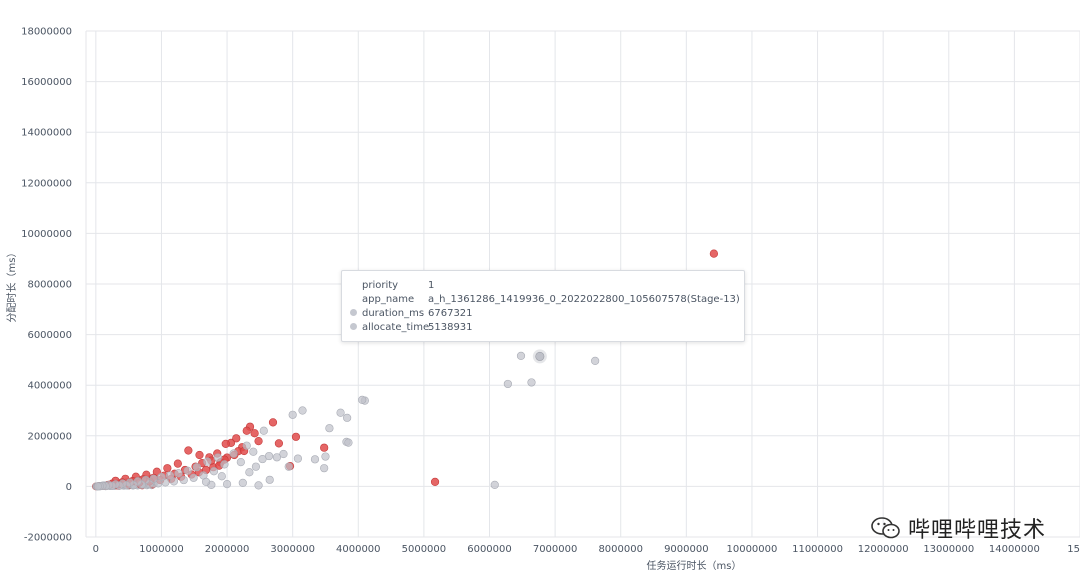 This screenshot has height=574, width=1080. Describe the element at coordinates (388, 299) in the screenshot. I see `tooltip-key: app_name` at that location.